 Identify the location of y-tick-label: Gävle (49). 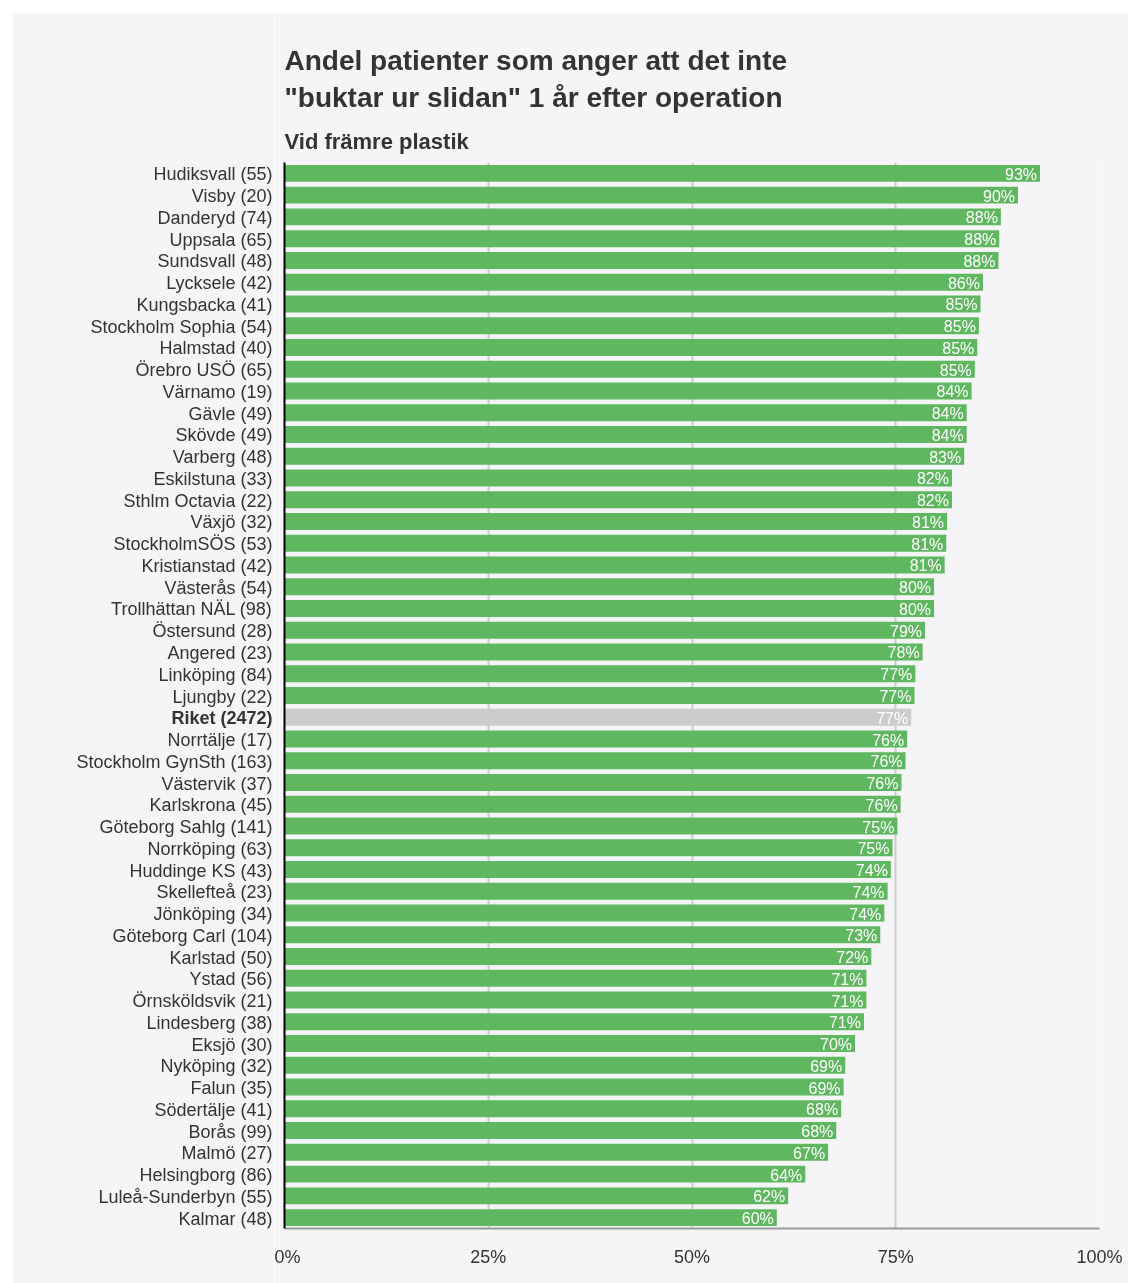
(230, 413).